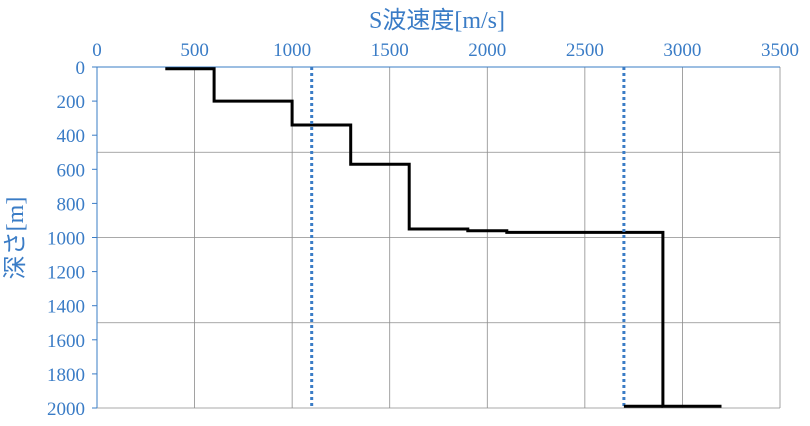 This screenshot has height=426, width=810. Describe the element at coordinates (390, 50) in the screenshot. I see `x-tick-label: 1500` at that location.